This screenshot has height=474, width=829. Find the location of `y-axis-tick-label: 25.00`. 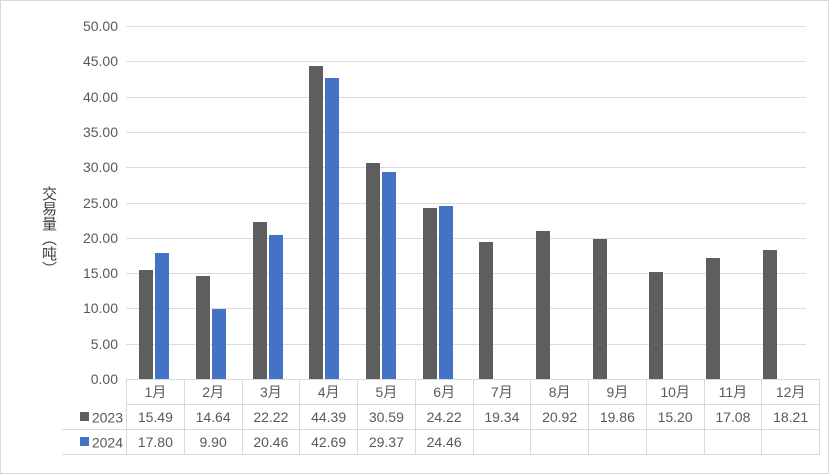

y-axis-tick-label: 25.00 is located at coordinates (100, 202).